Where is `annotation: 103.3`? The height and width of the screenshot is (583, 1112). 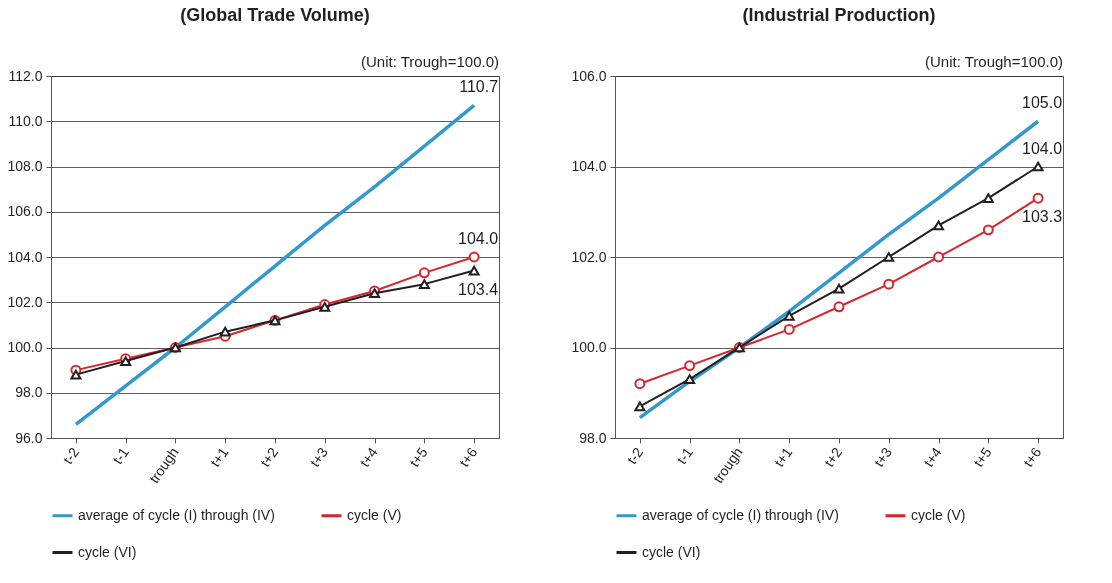
annotation: 103.3 is located at coordinates (1042, 217).